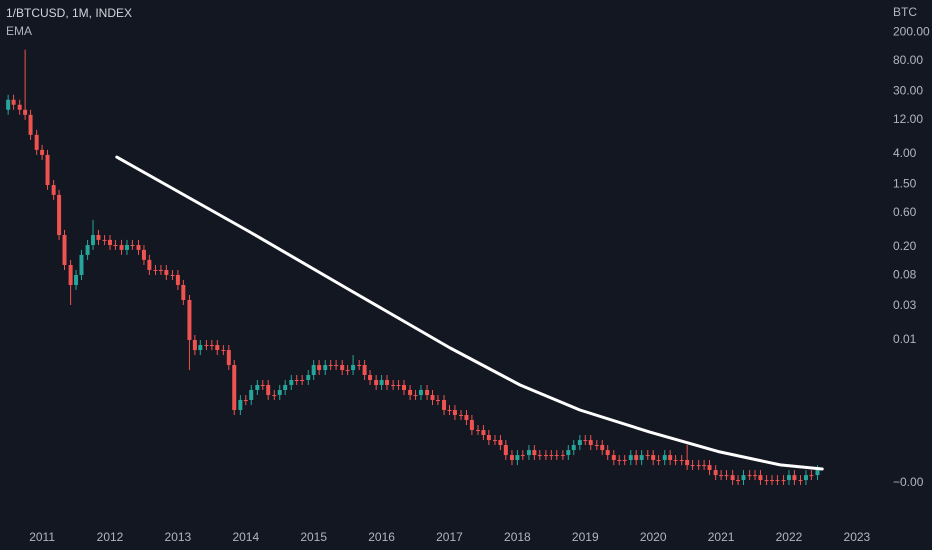 This screenshot has height=550, width=932. I want to click on currency-label: BTC, so click(905, 12).